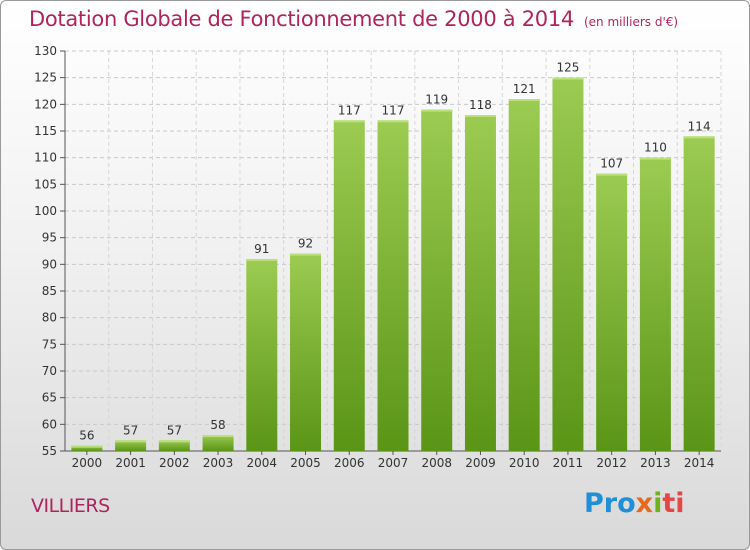 Image resolution: width=750 pixels, height=550 pixels. I want to click on x-tick-label: 2005, so click(305, 463).